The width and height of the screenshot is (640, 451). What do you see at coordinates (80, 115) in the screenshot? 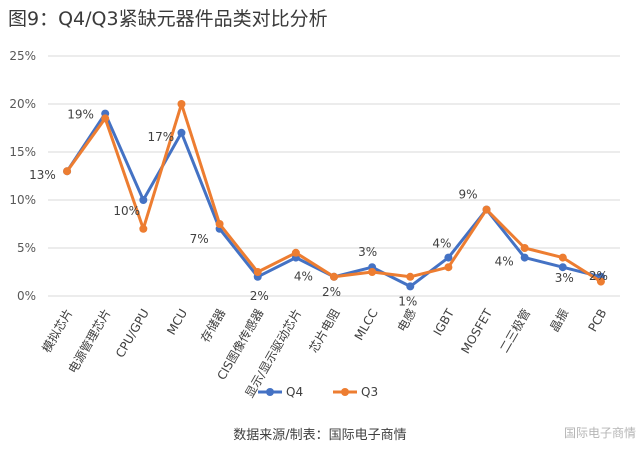
I see `data-label: 19%` at bounding box center [80, 115].